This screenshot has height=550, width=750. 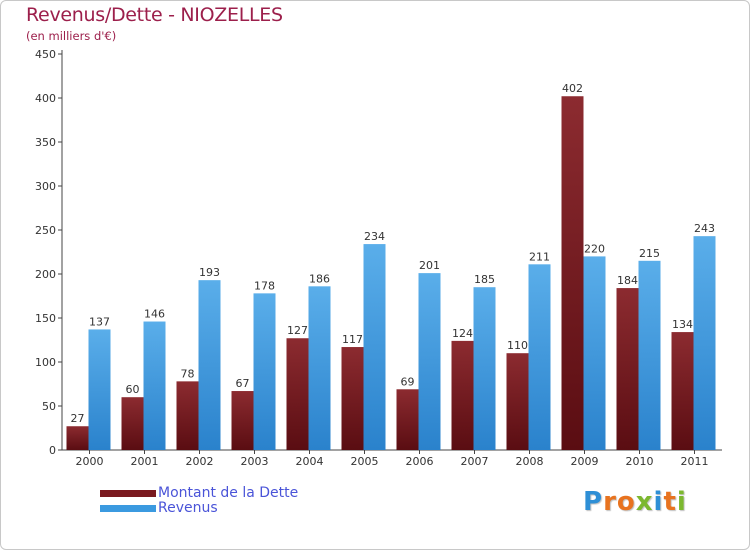 What do you see at coordinates (420, 461) in the screenshot?
I see `x-tick-label: 2006` at bounding box center [420, 461].